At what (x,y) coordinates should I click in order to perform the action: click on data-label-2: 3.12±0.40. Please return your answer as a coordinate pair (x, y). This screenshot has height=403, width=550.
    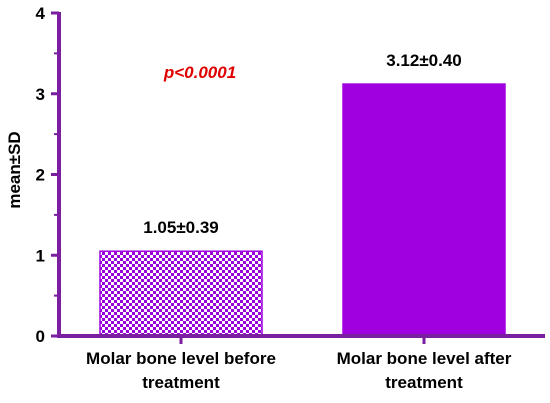
    Looking at the image, I should click on (424, 60).